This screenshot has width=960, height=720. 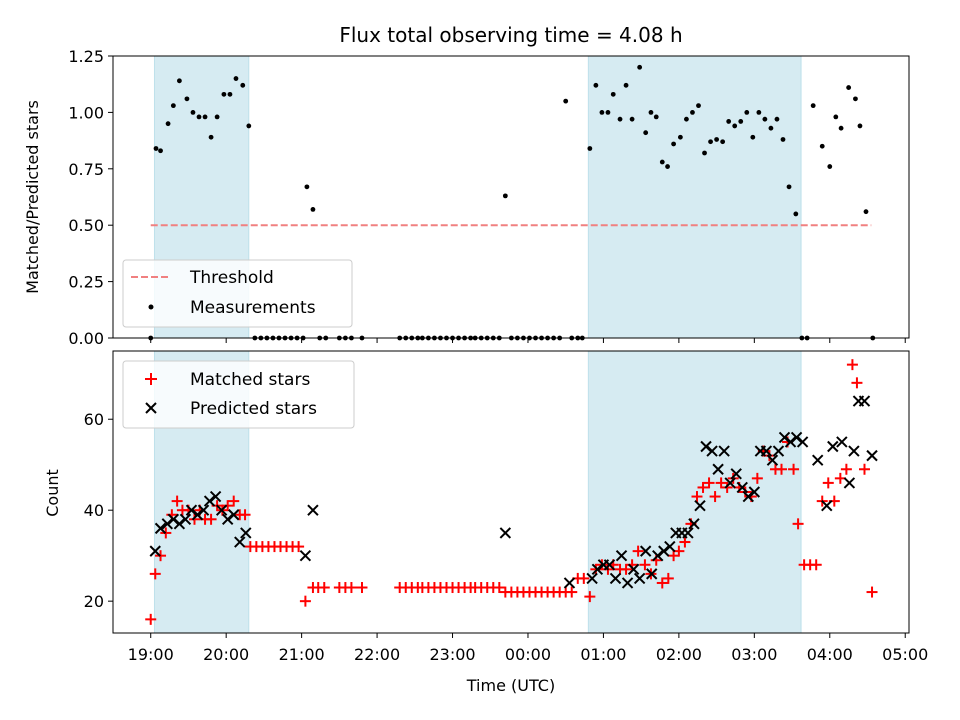 I want to click on x-tick-label: 01:00, so click(x=603, y=654).